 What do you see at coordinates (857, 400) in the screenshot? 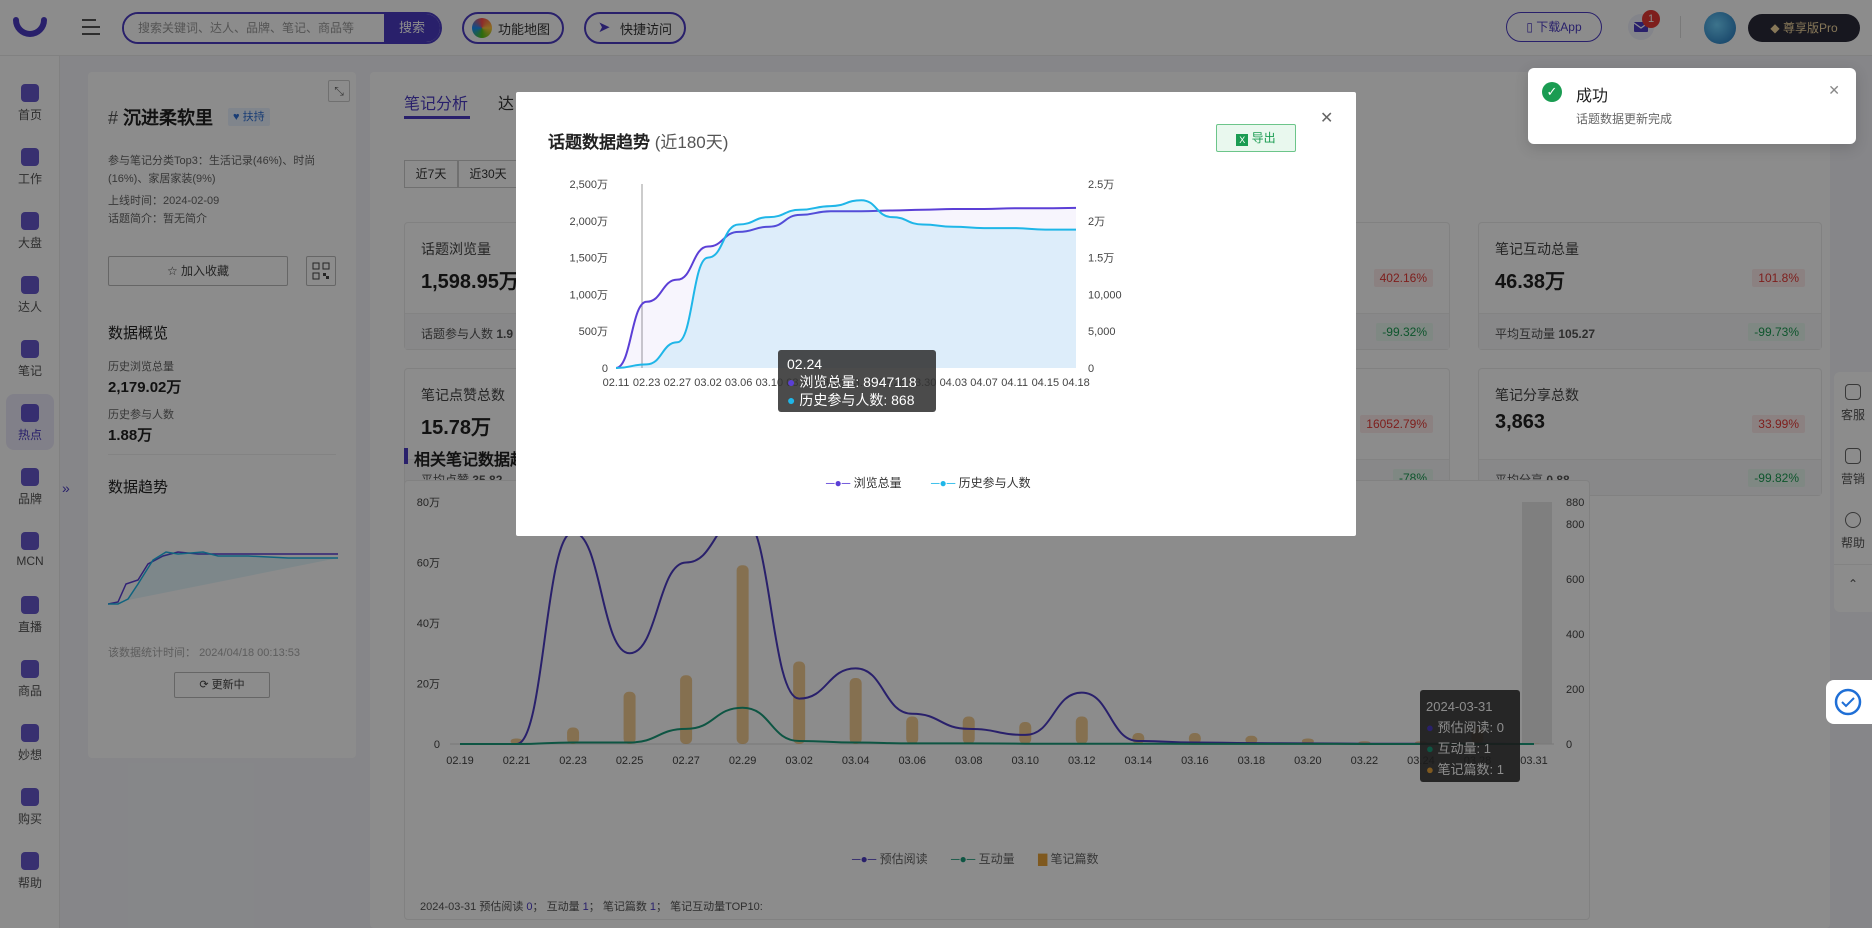
I see `modal-tooltip-participants-text: 历史参与人数: 868` at bounding box center [857, 400].